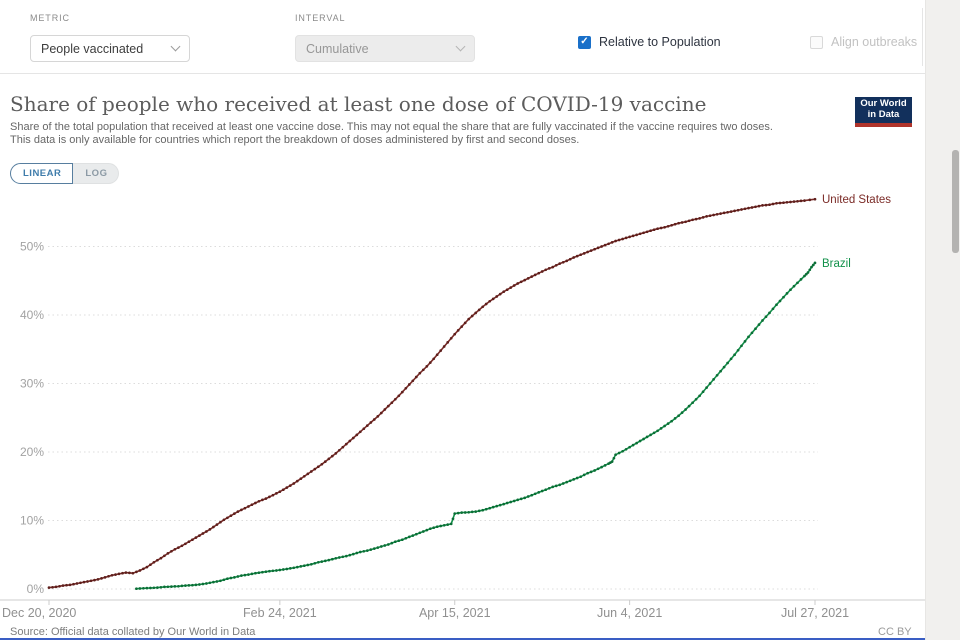 This screenshot has width=960, height=640. I want to click on relative-to-population-checkbox-row: ✓ Relative to Population, so click(649, 42).